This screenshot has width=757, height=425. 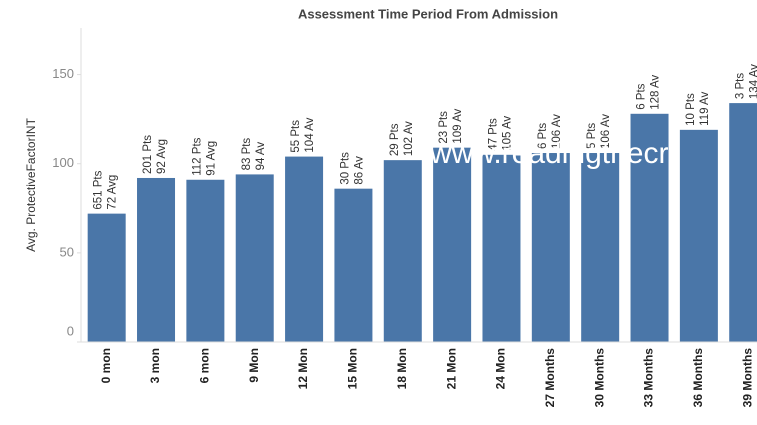 I want to click on value-label: 86 Av, so click(x=359, y=170).